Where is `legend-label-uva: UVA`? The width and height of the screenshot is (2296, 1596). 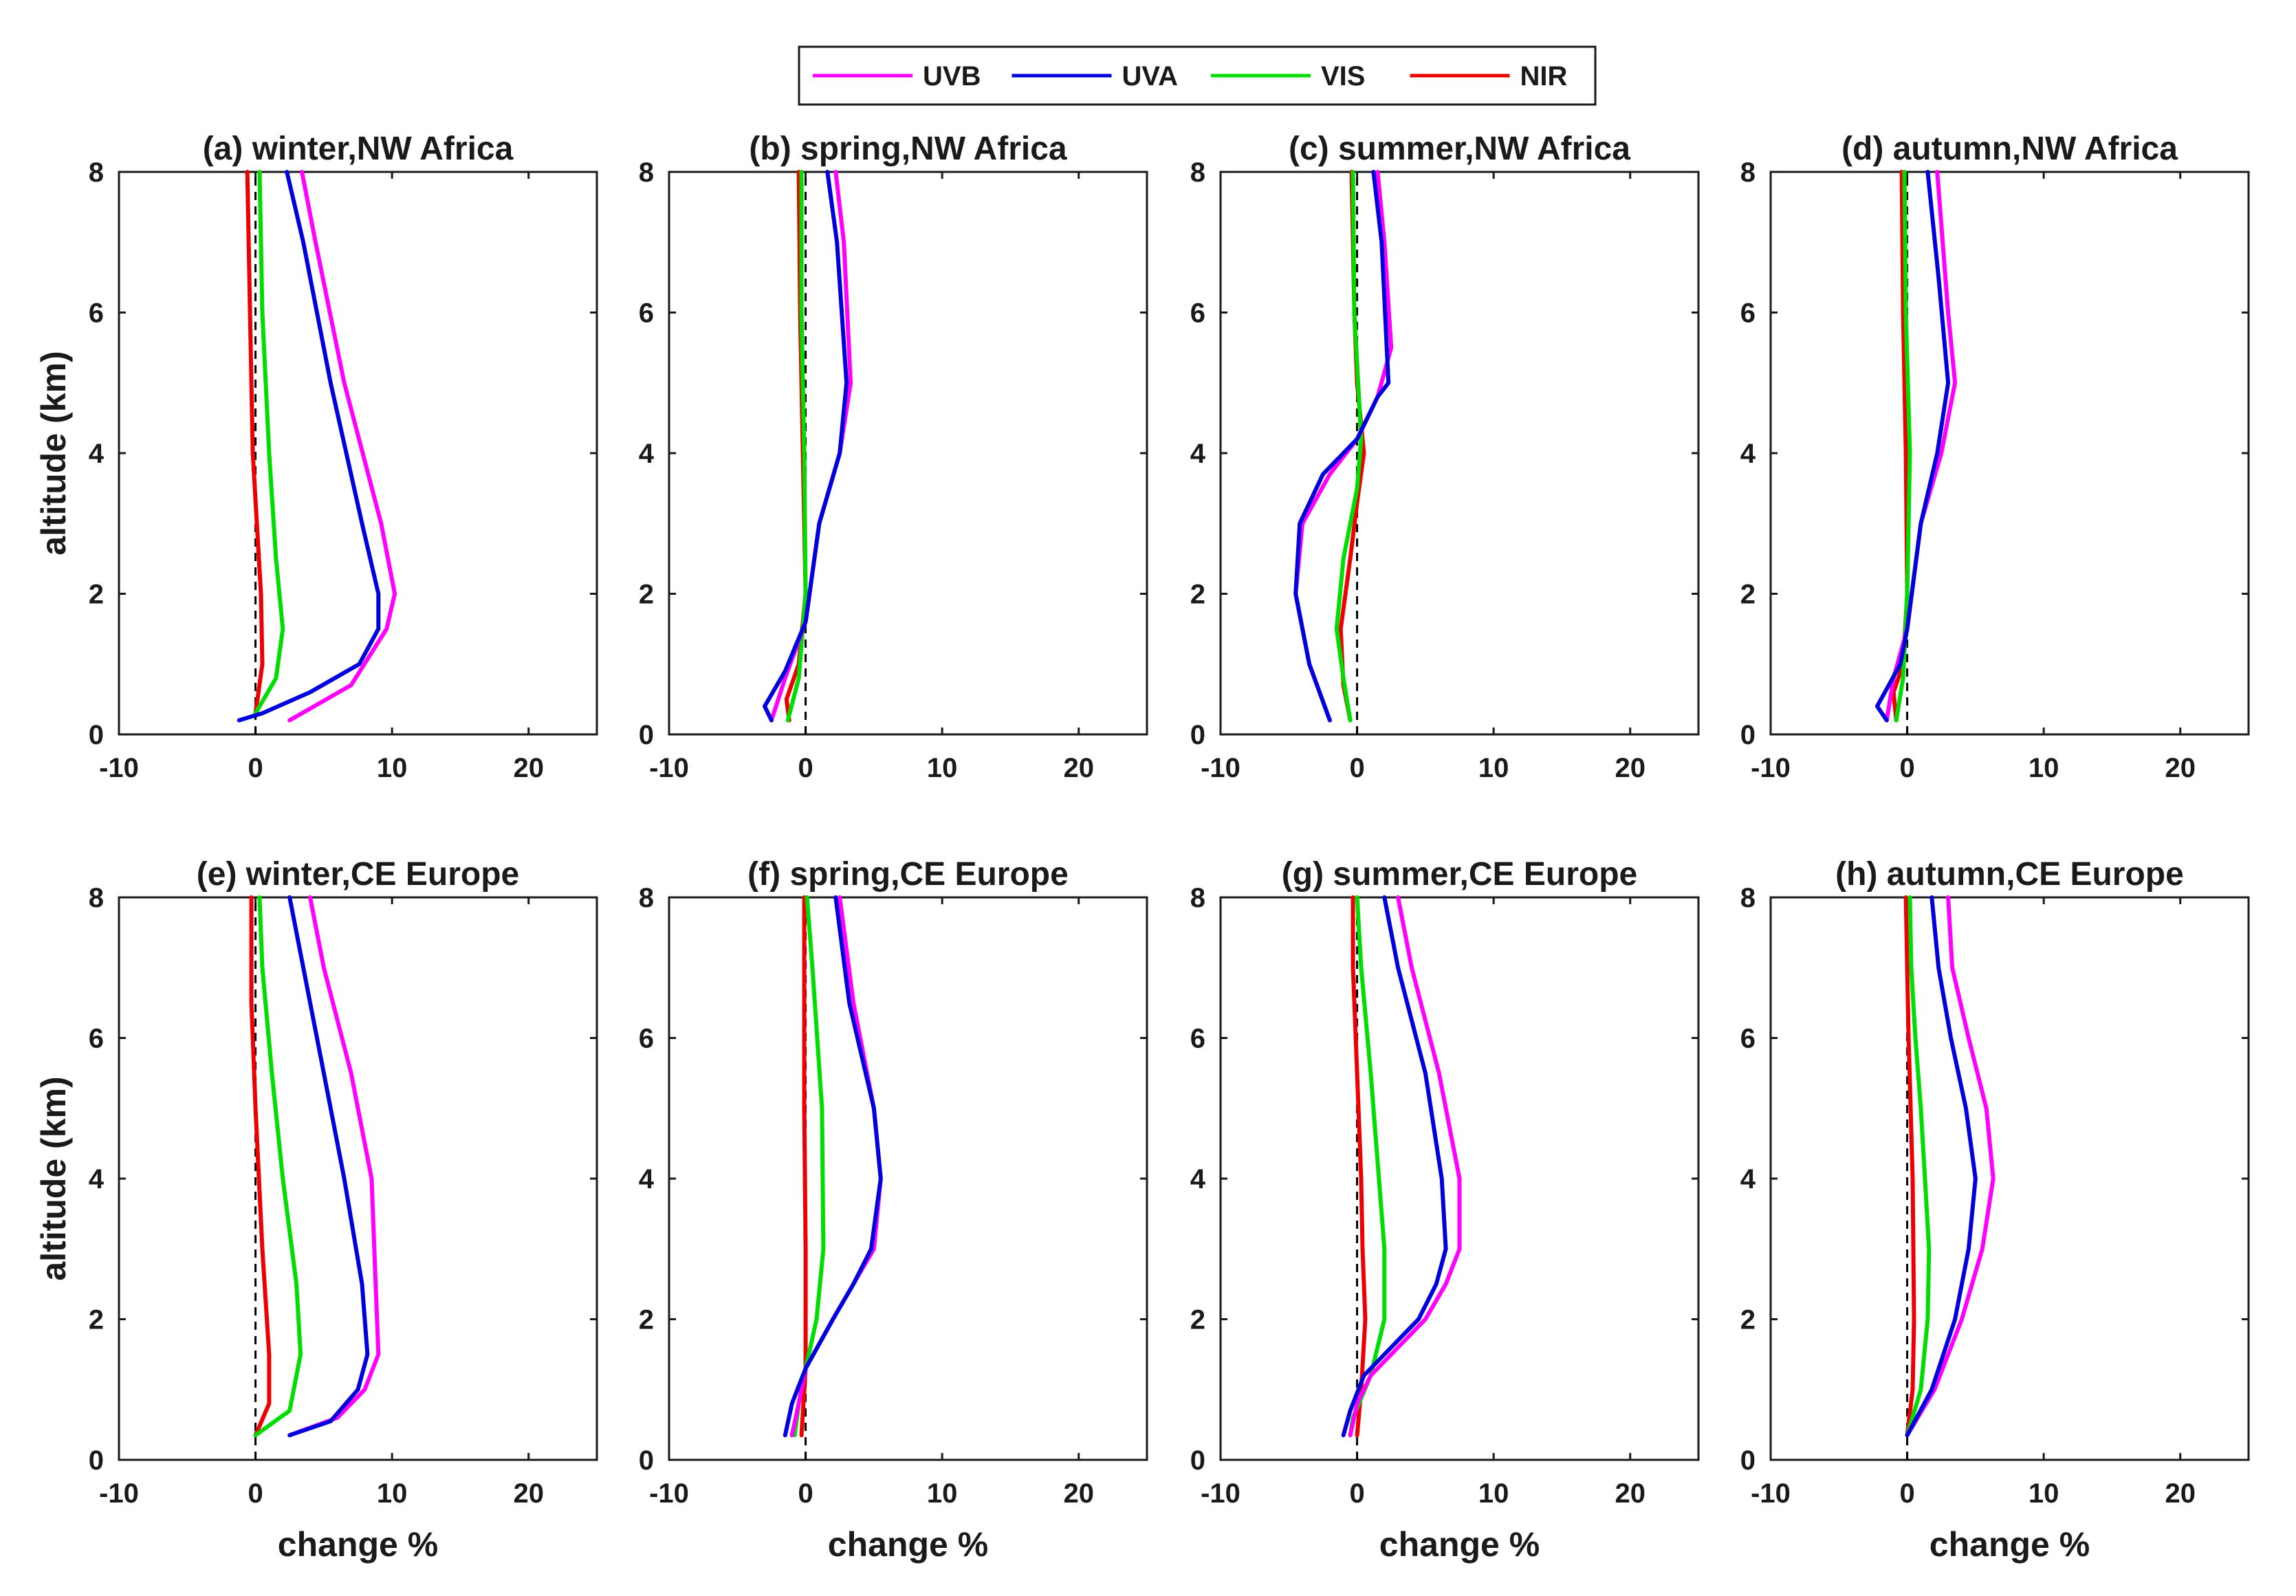 legend-label-uva: UVA is located at coordinates (1150, 76).